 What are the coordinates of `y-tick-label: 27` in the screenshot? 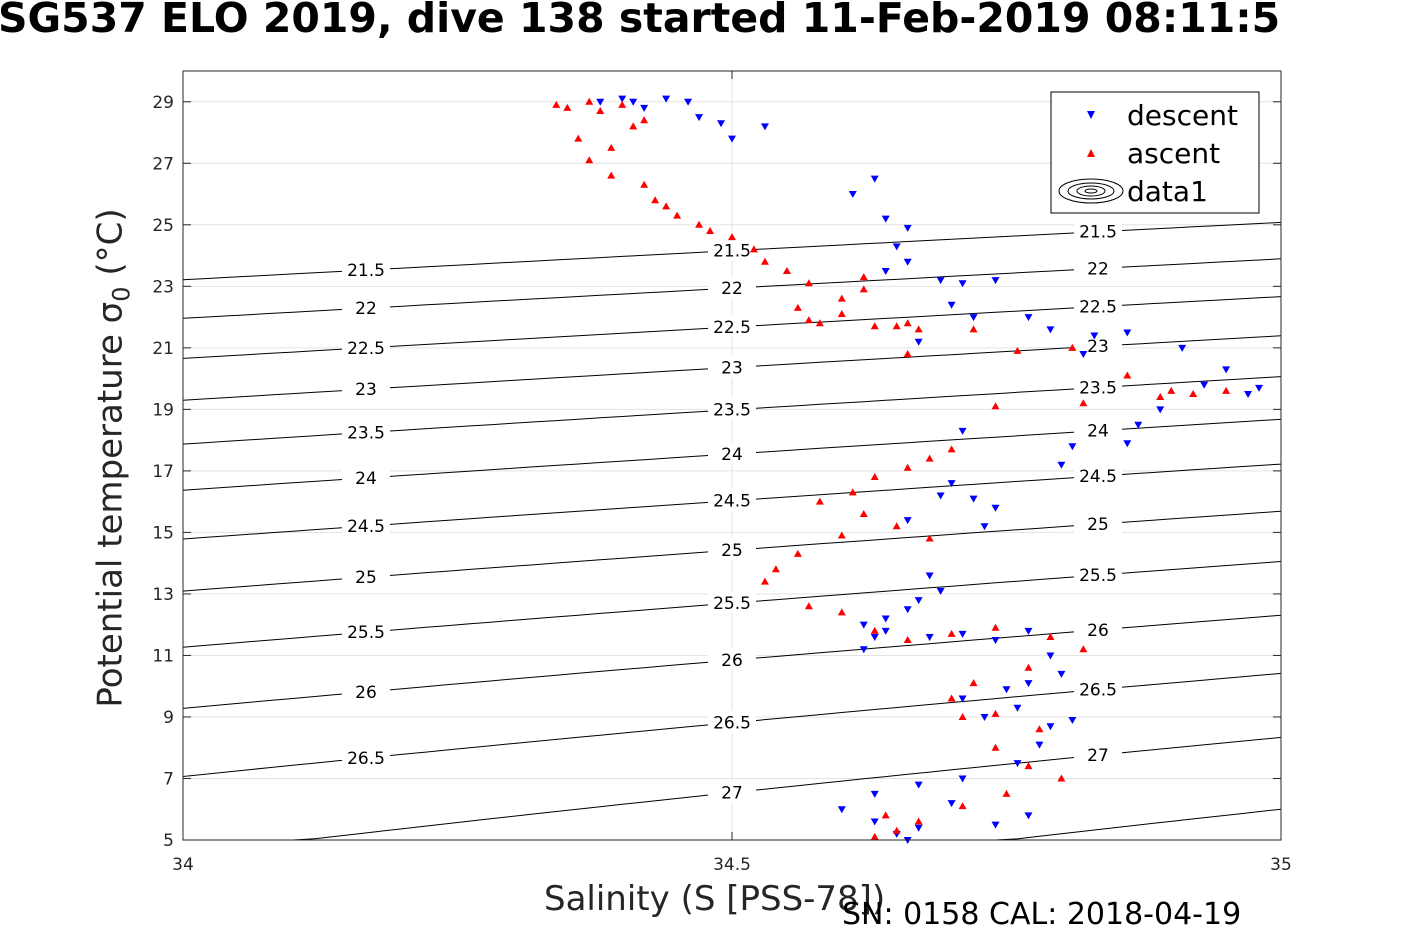 It's located at (163, 164).